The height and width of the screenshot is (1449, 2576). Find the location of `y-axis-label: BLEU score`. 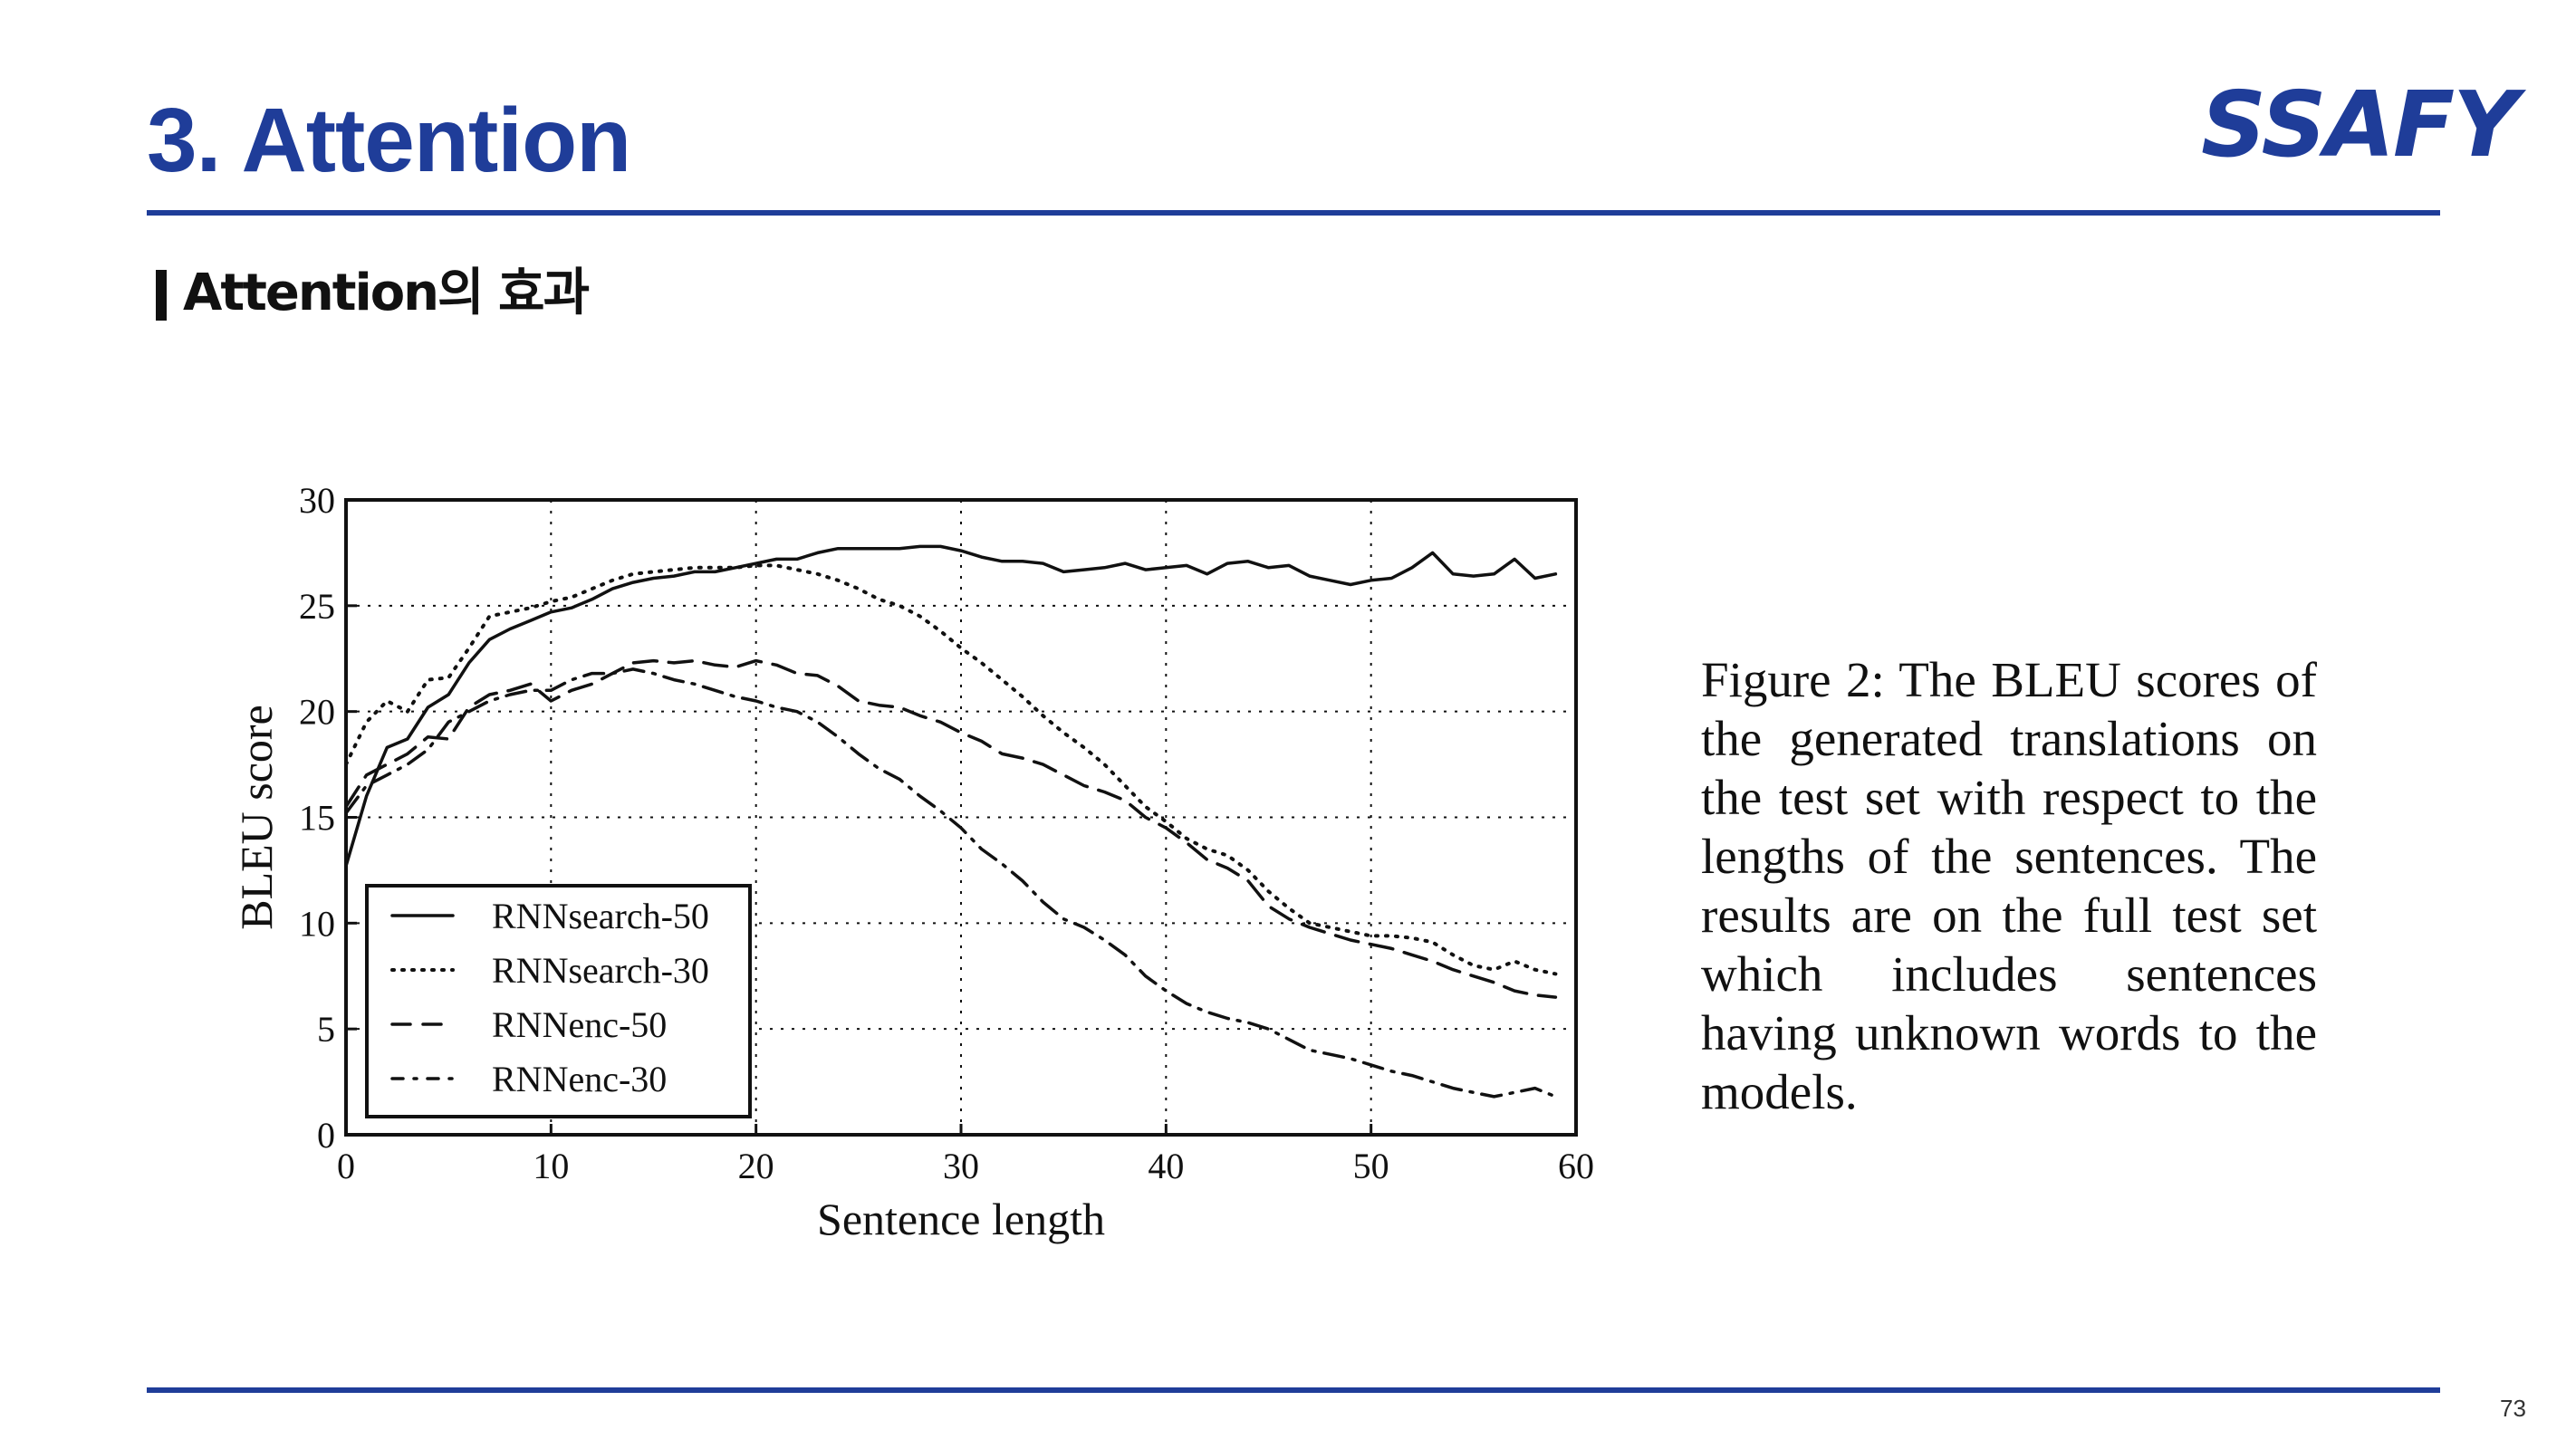

y-axis-label: BLEU score is located at coordinates (256, 817).